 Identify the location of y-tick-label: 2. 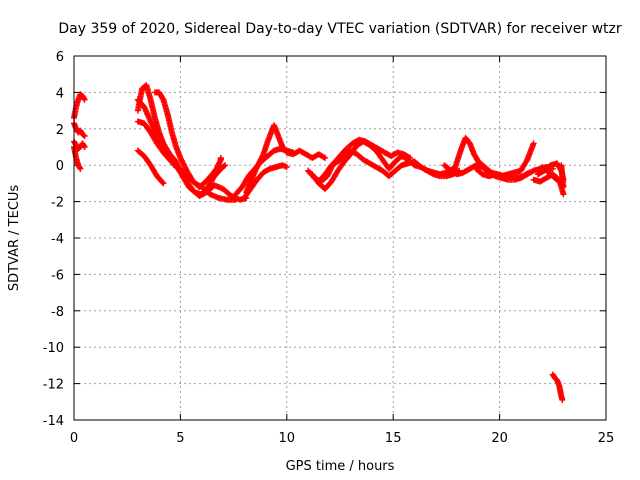
(60, 130).